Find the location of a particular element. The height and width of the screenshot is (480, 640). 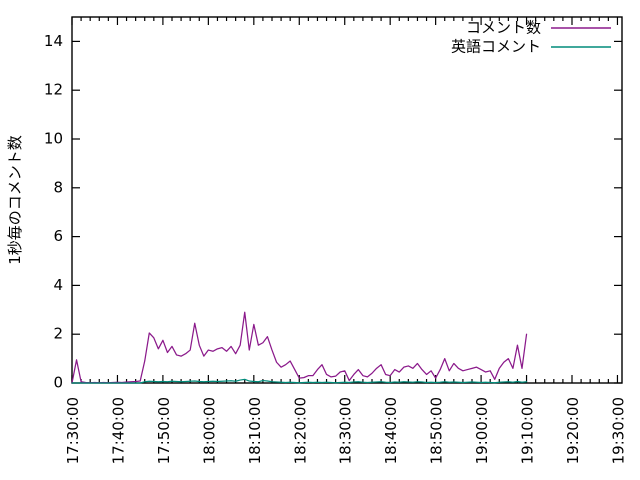

x-tick-label: 18:50:00 is located at coordinates (437, 430).